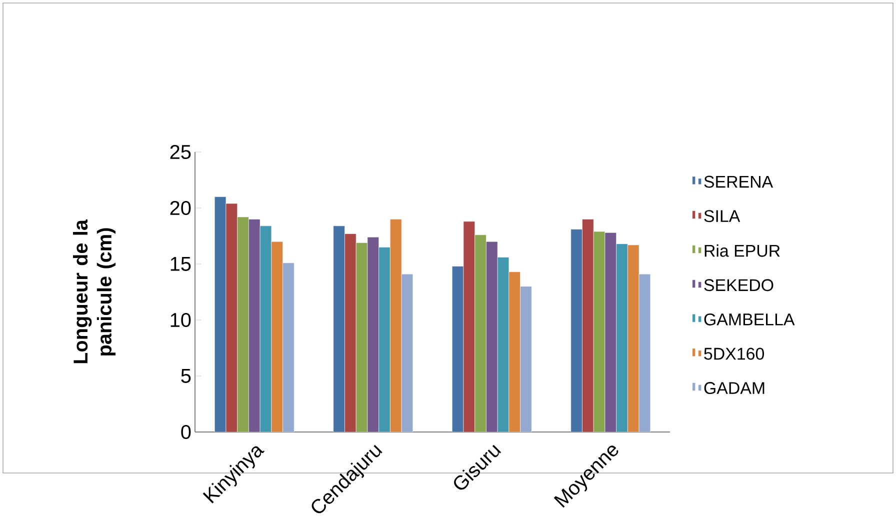 The height and width of the screenshot is (522, 896). I want to click on legend-label: 5DX160, so click(734, 354).